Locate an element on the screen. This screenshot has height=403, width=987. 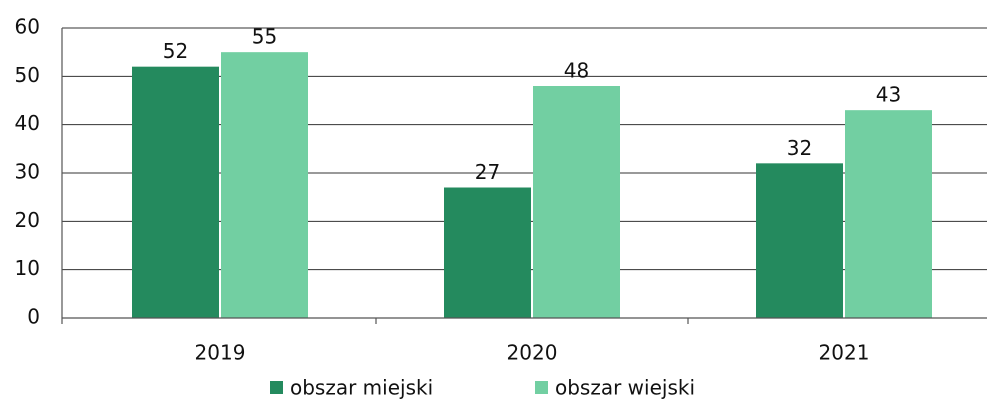
data-label: 43 is located at coordinates (888, 95).